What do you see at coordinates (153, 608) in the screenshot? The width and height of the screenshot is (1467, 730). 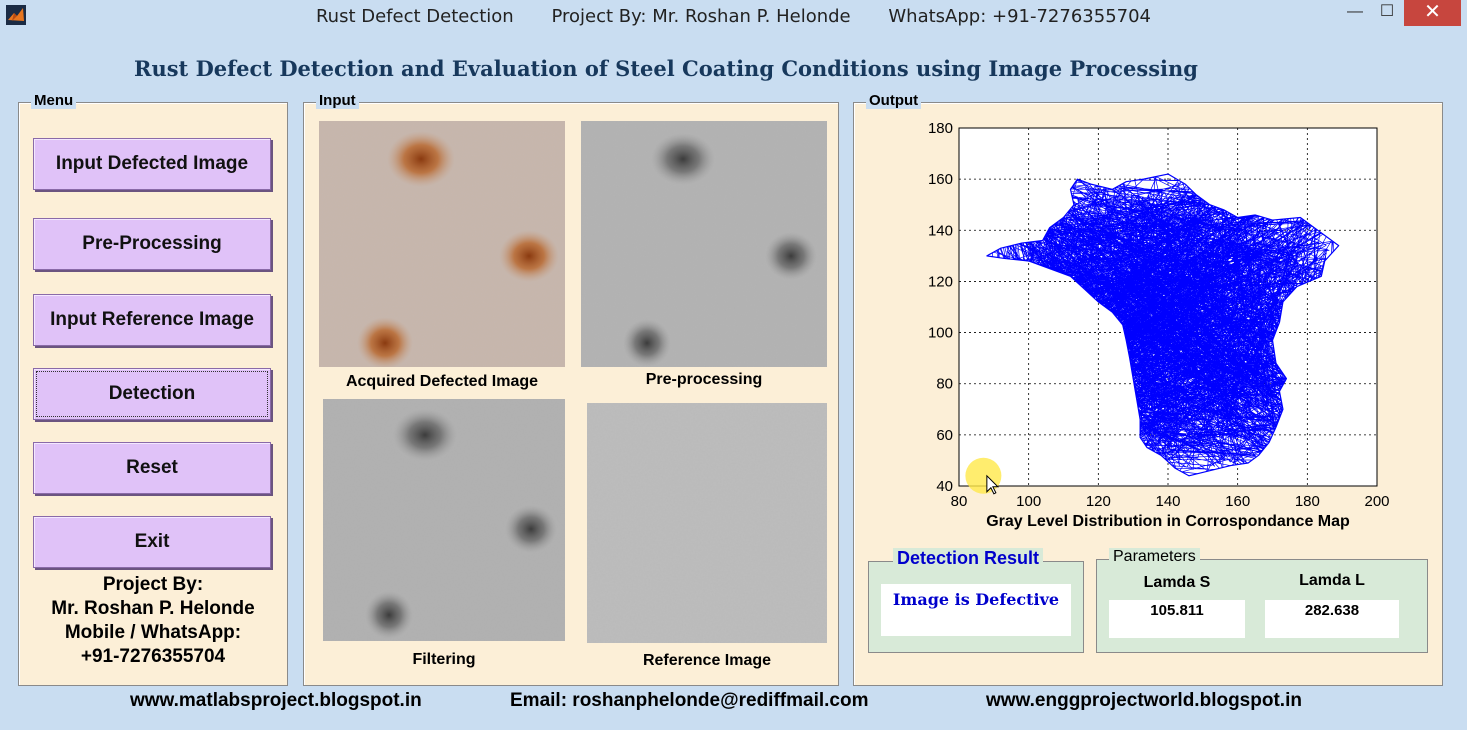 I see `project-author: Mr. Roshan P. Helonde` at bounding box center [153, 608].